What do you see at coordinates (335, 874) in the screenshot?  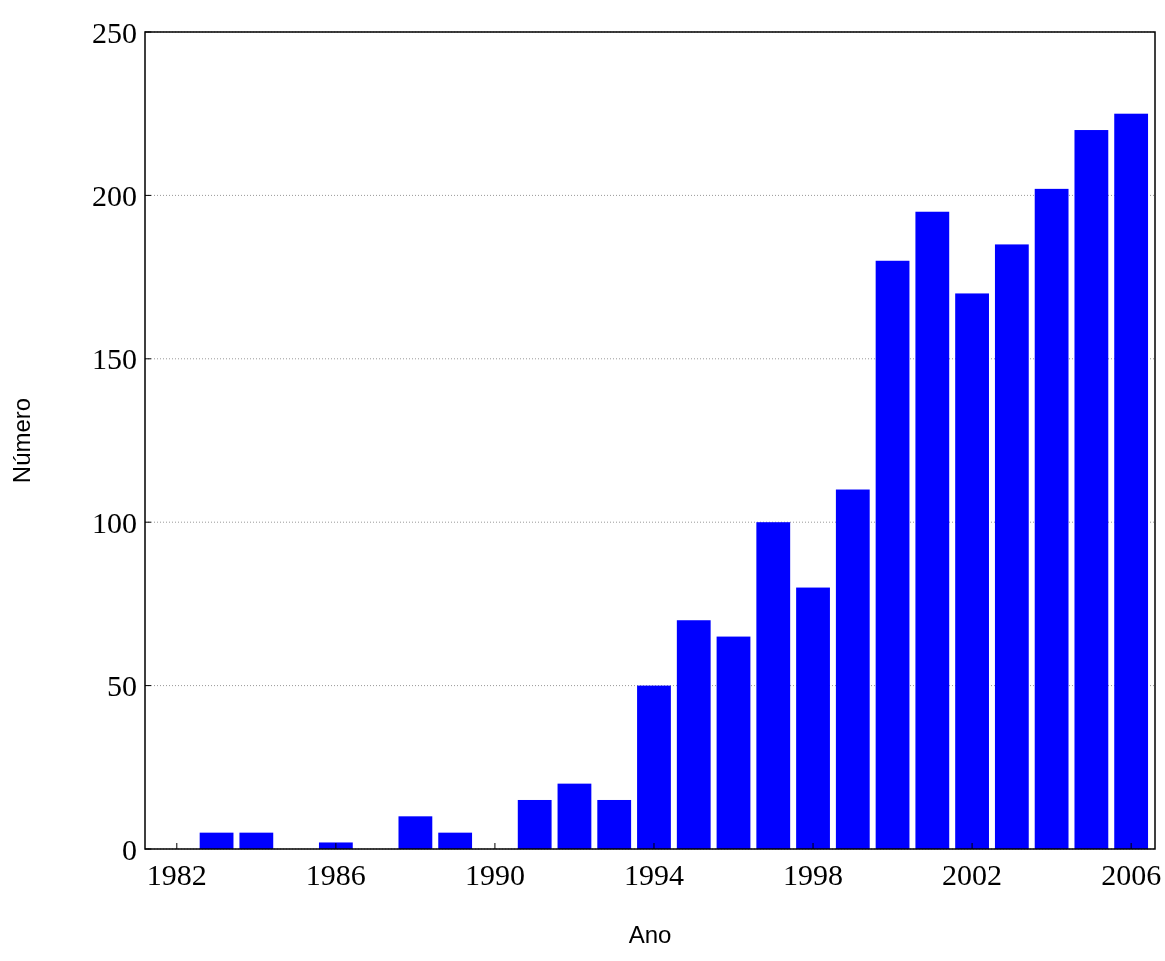 I see `x-tick-label: 1986` at bounding box center [335, 874].